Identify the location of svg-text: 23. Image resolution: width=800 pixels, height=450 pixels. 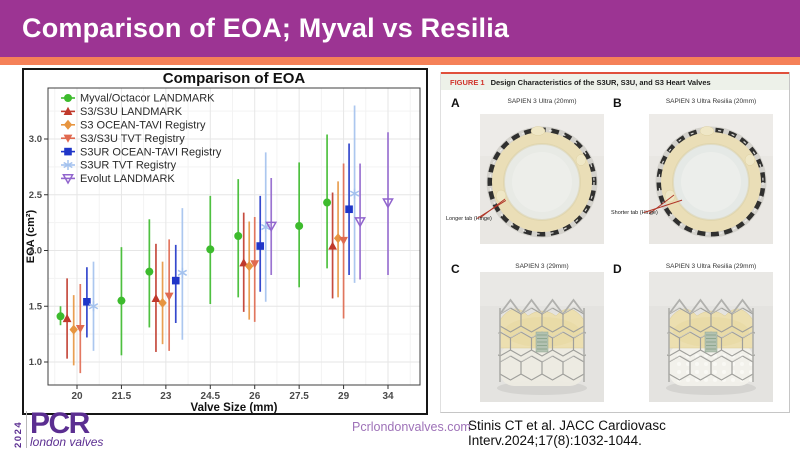
(166, 396).